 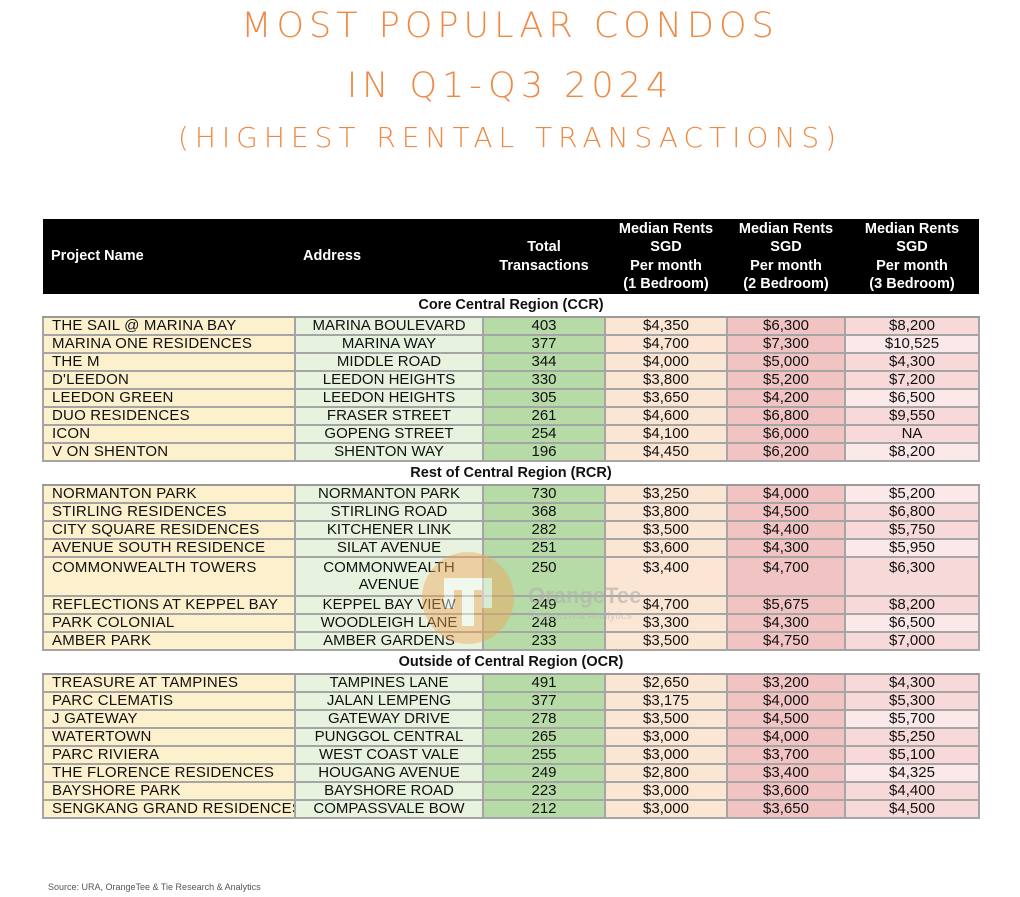 What do you see at coordinates (544, 434) in the screenshot?
I see `cell-total-transactions: 254` at bounding box center [544, 434].